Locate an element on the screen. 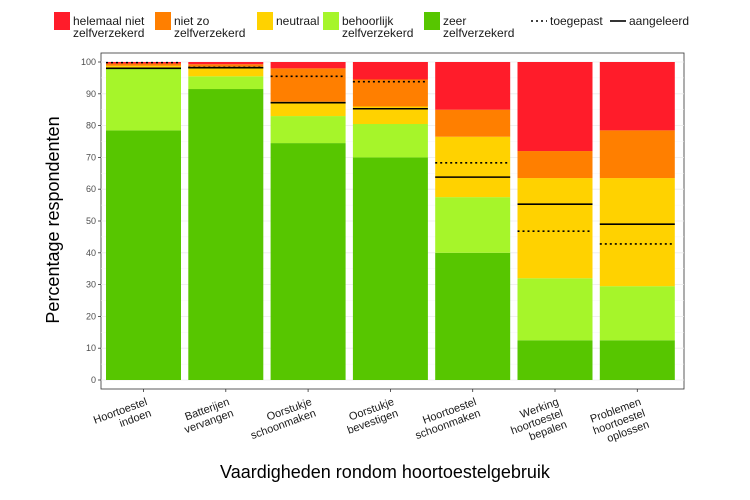 Image resolution: width=750 pixels, height=500 pixels. legend-label: zeer zelfverzekerd is located at coordinates (478, 27).